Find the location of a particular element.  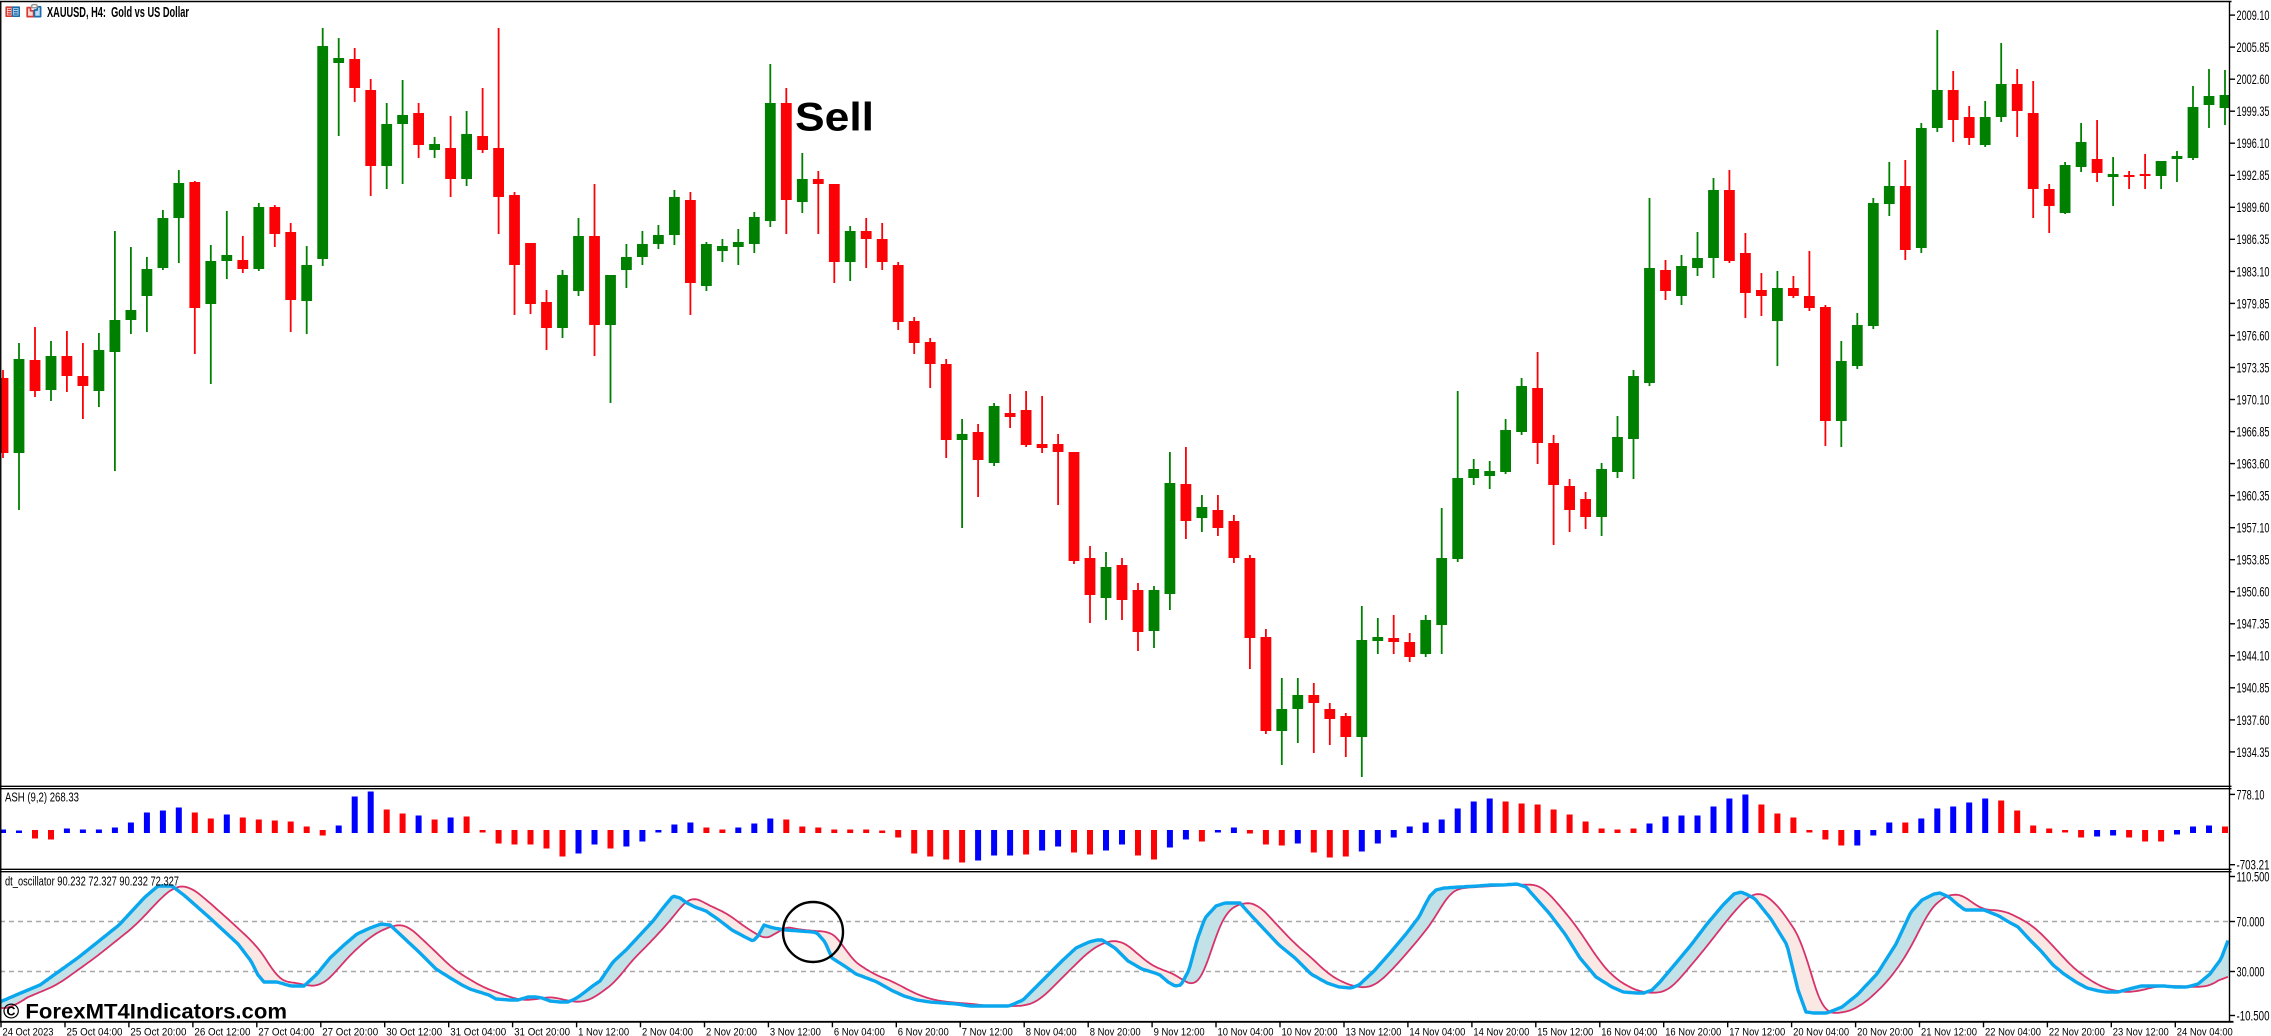

svg-text: 1989.60 is located at coordinates (2253, 207).